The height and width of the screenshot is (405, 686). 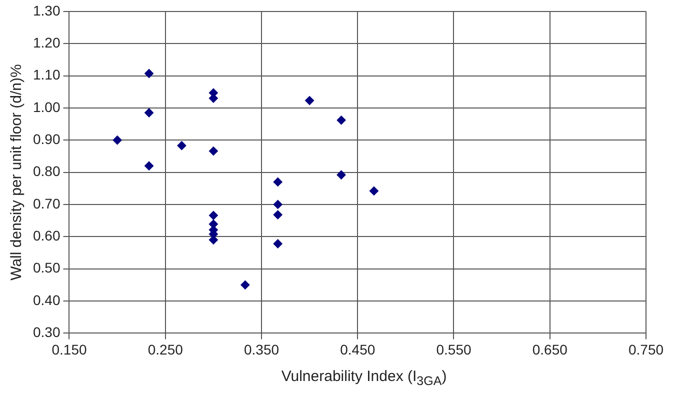 I want to click on x-tick-label: 0.250, so click(x=166, y=349).